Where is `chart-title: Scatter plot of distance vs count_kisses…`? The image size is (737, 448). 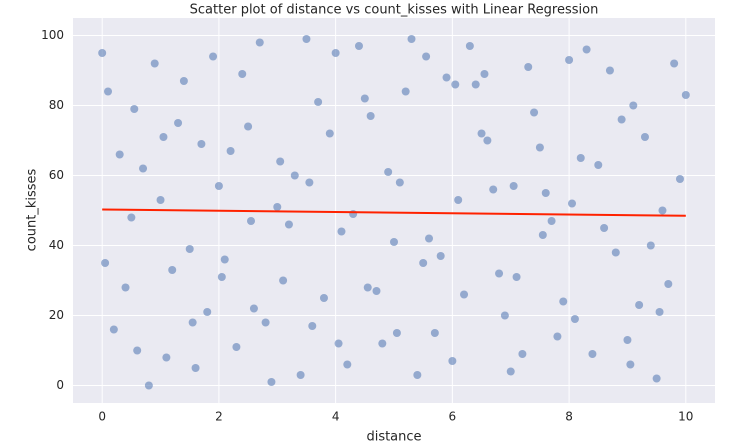
chart-title: Scatter plot of distance vs count_kisses… is located at coordinates (394, 10).